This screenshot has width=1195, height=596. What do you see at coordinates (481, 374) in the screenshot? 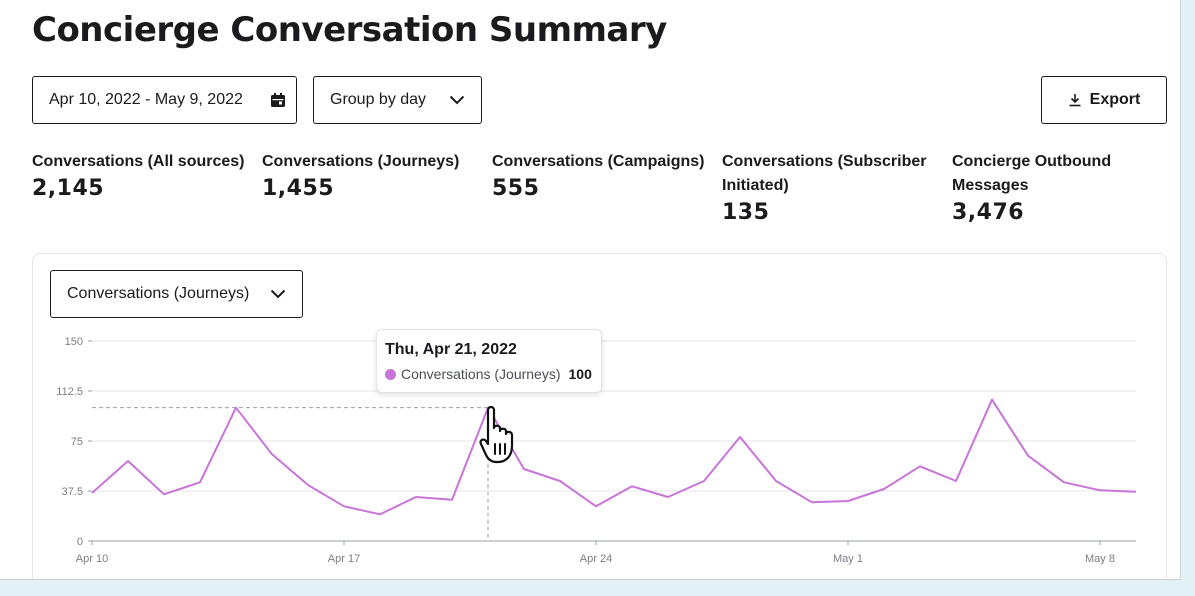
I see `tooltip-series: Conversations (Journeys)` at bounding box center [481, 374].